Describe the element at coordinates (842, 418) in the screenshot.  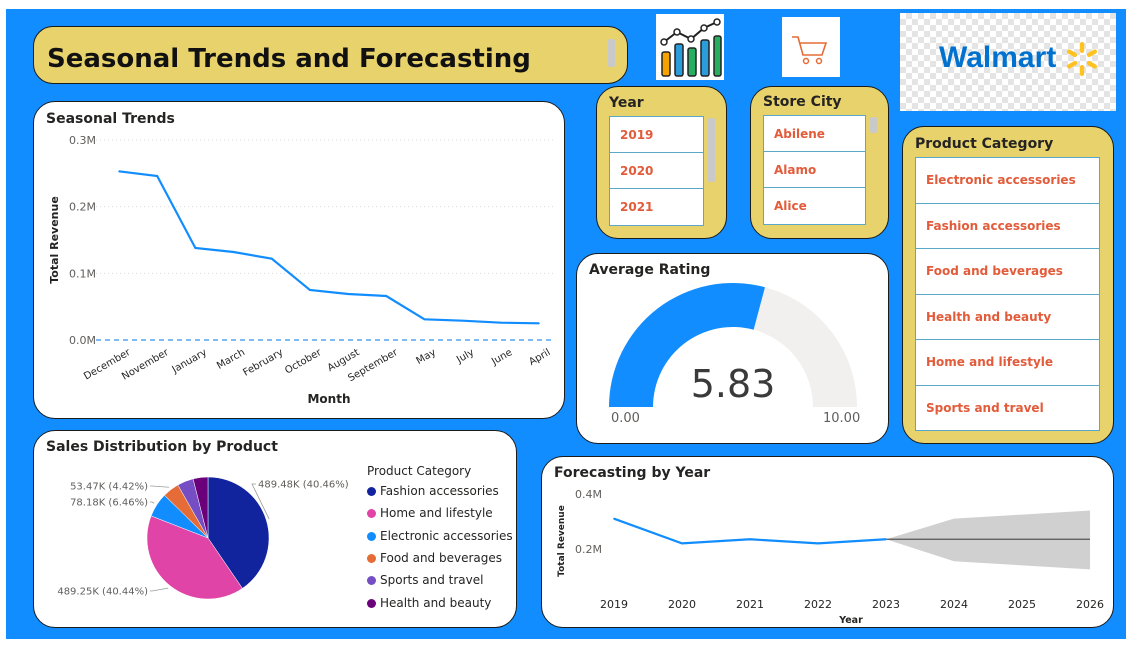
I see `gauge-max-label: 10.00` at that location.